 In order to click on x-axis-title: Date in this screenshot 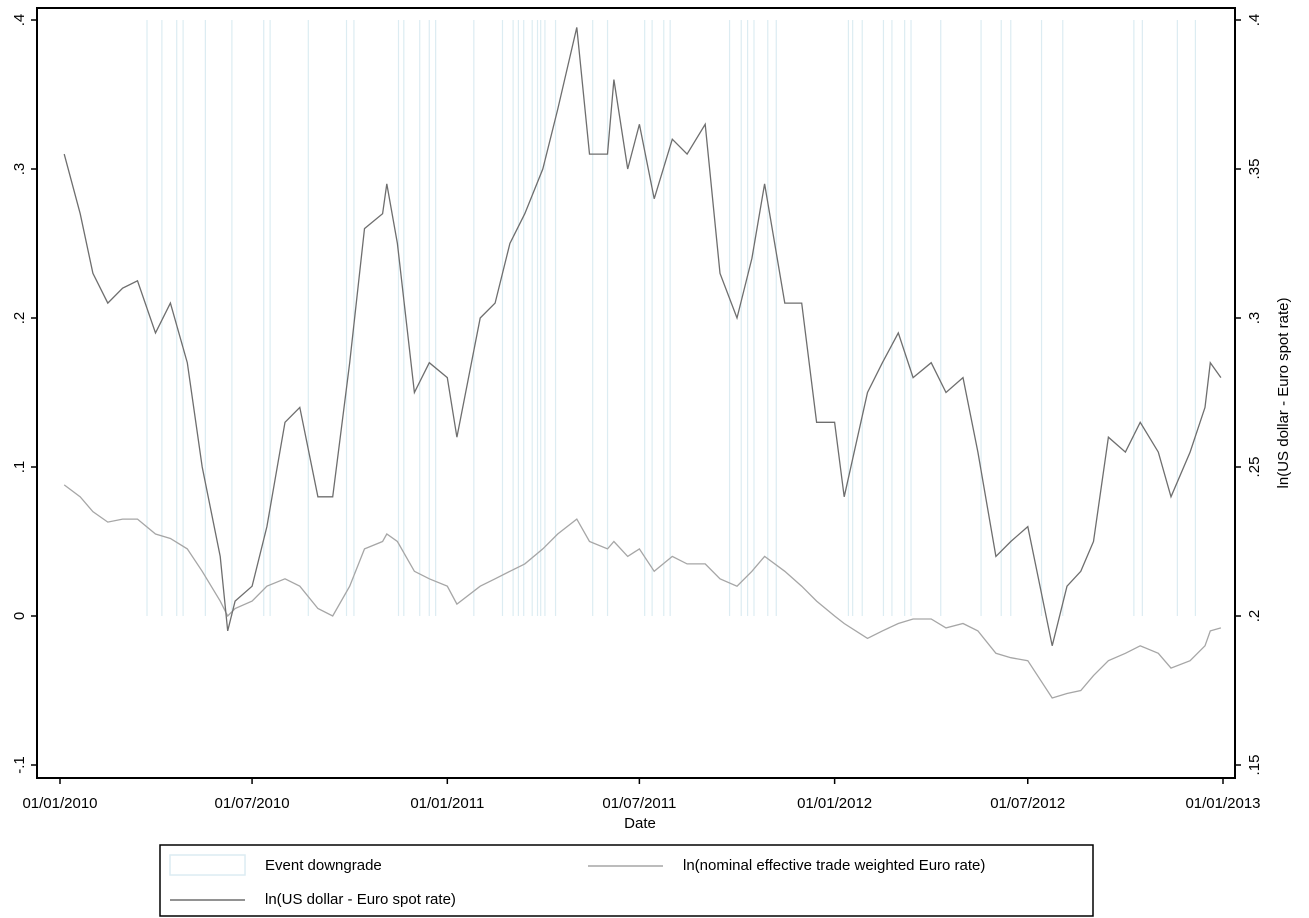, I will do `click(640, 823)`.